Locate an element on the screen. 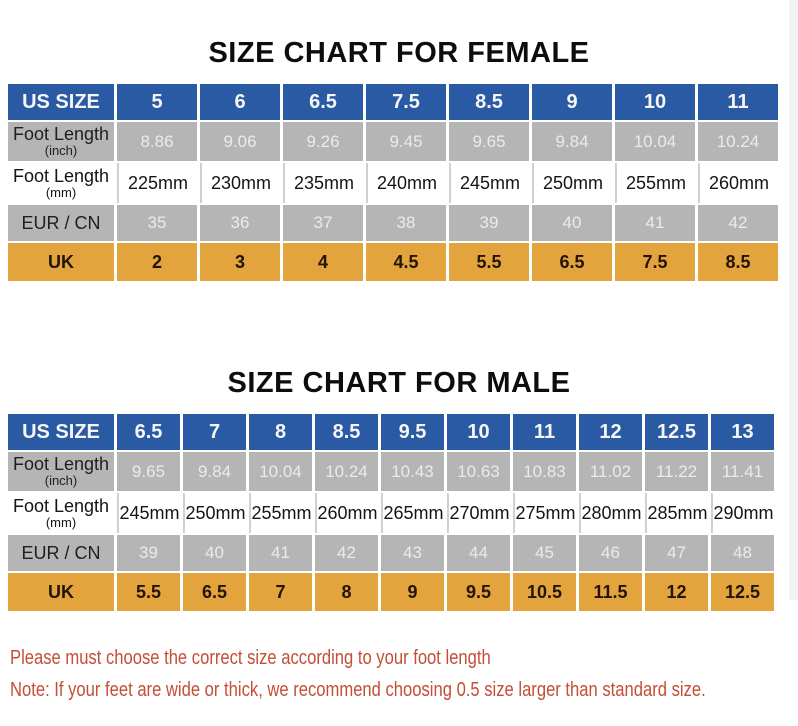 Image resolution: width=798 pixels, height=726 pixels. table-cell: 3 is located at coordinates (240, 262).